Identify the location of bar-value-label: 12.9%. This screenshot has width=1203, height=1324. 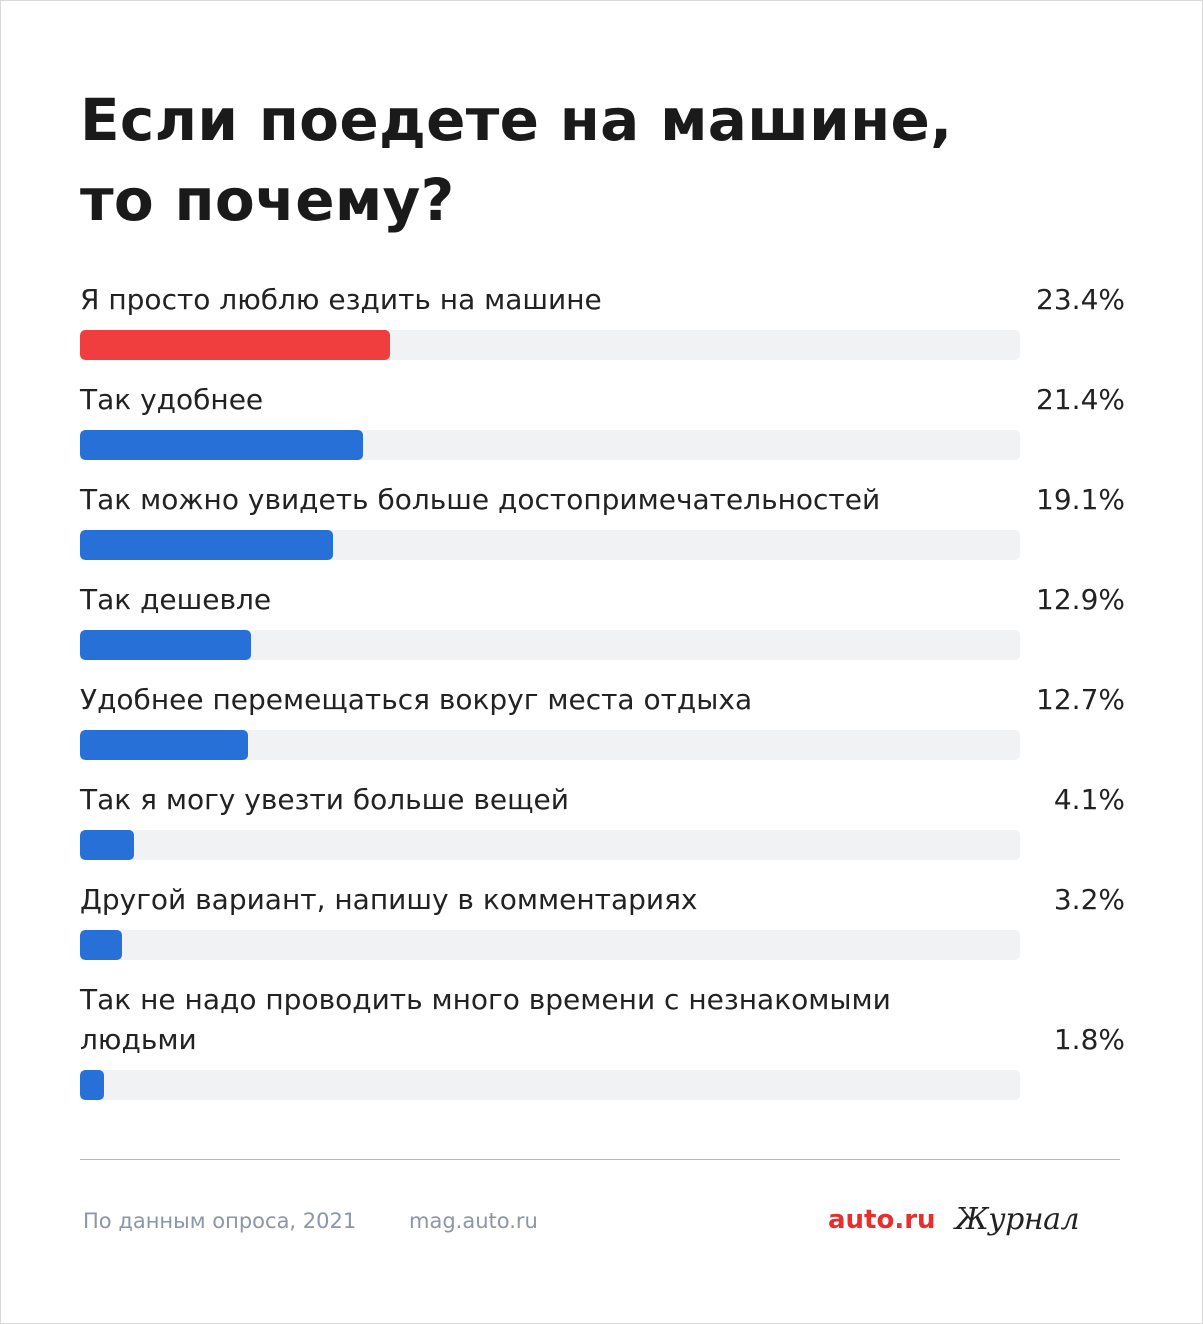
(1080, 599).